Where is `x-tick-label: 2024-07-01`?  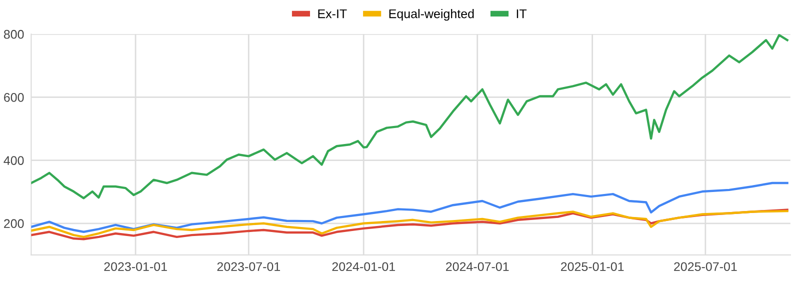 x-tick-label: 2024-07-01 is located at coordinates (477, 267).